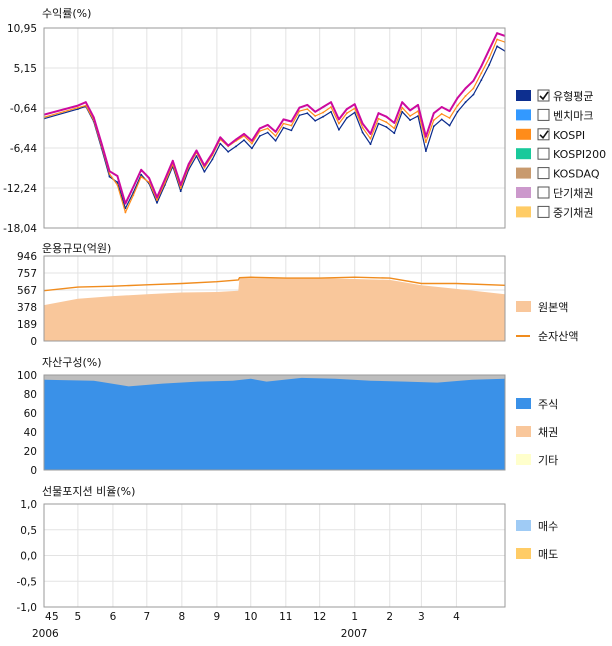  I want to click on legend-swatch-벤치마크, so click(523, 115).